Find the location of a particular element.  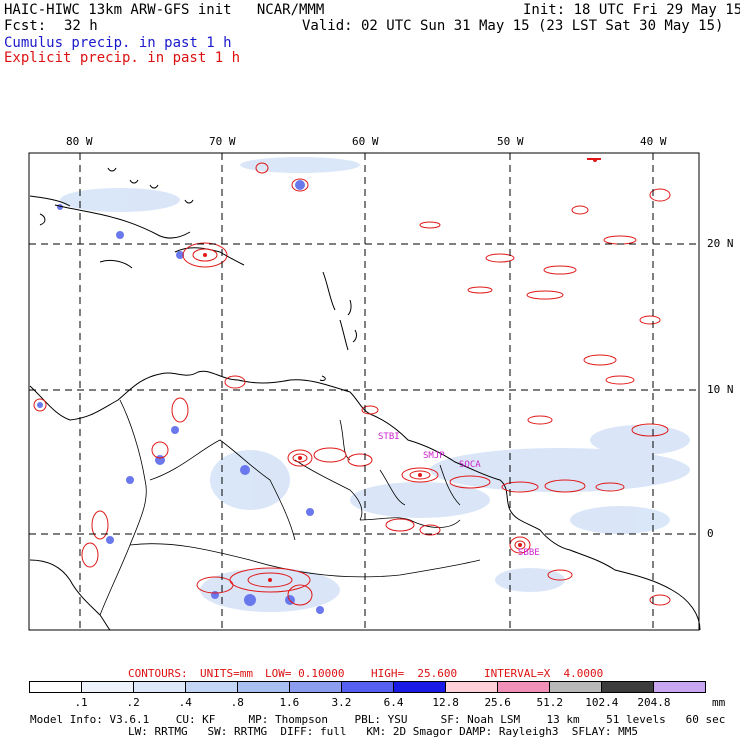

lon-label-60w: 60 W is located at coordinates (365, 141).